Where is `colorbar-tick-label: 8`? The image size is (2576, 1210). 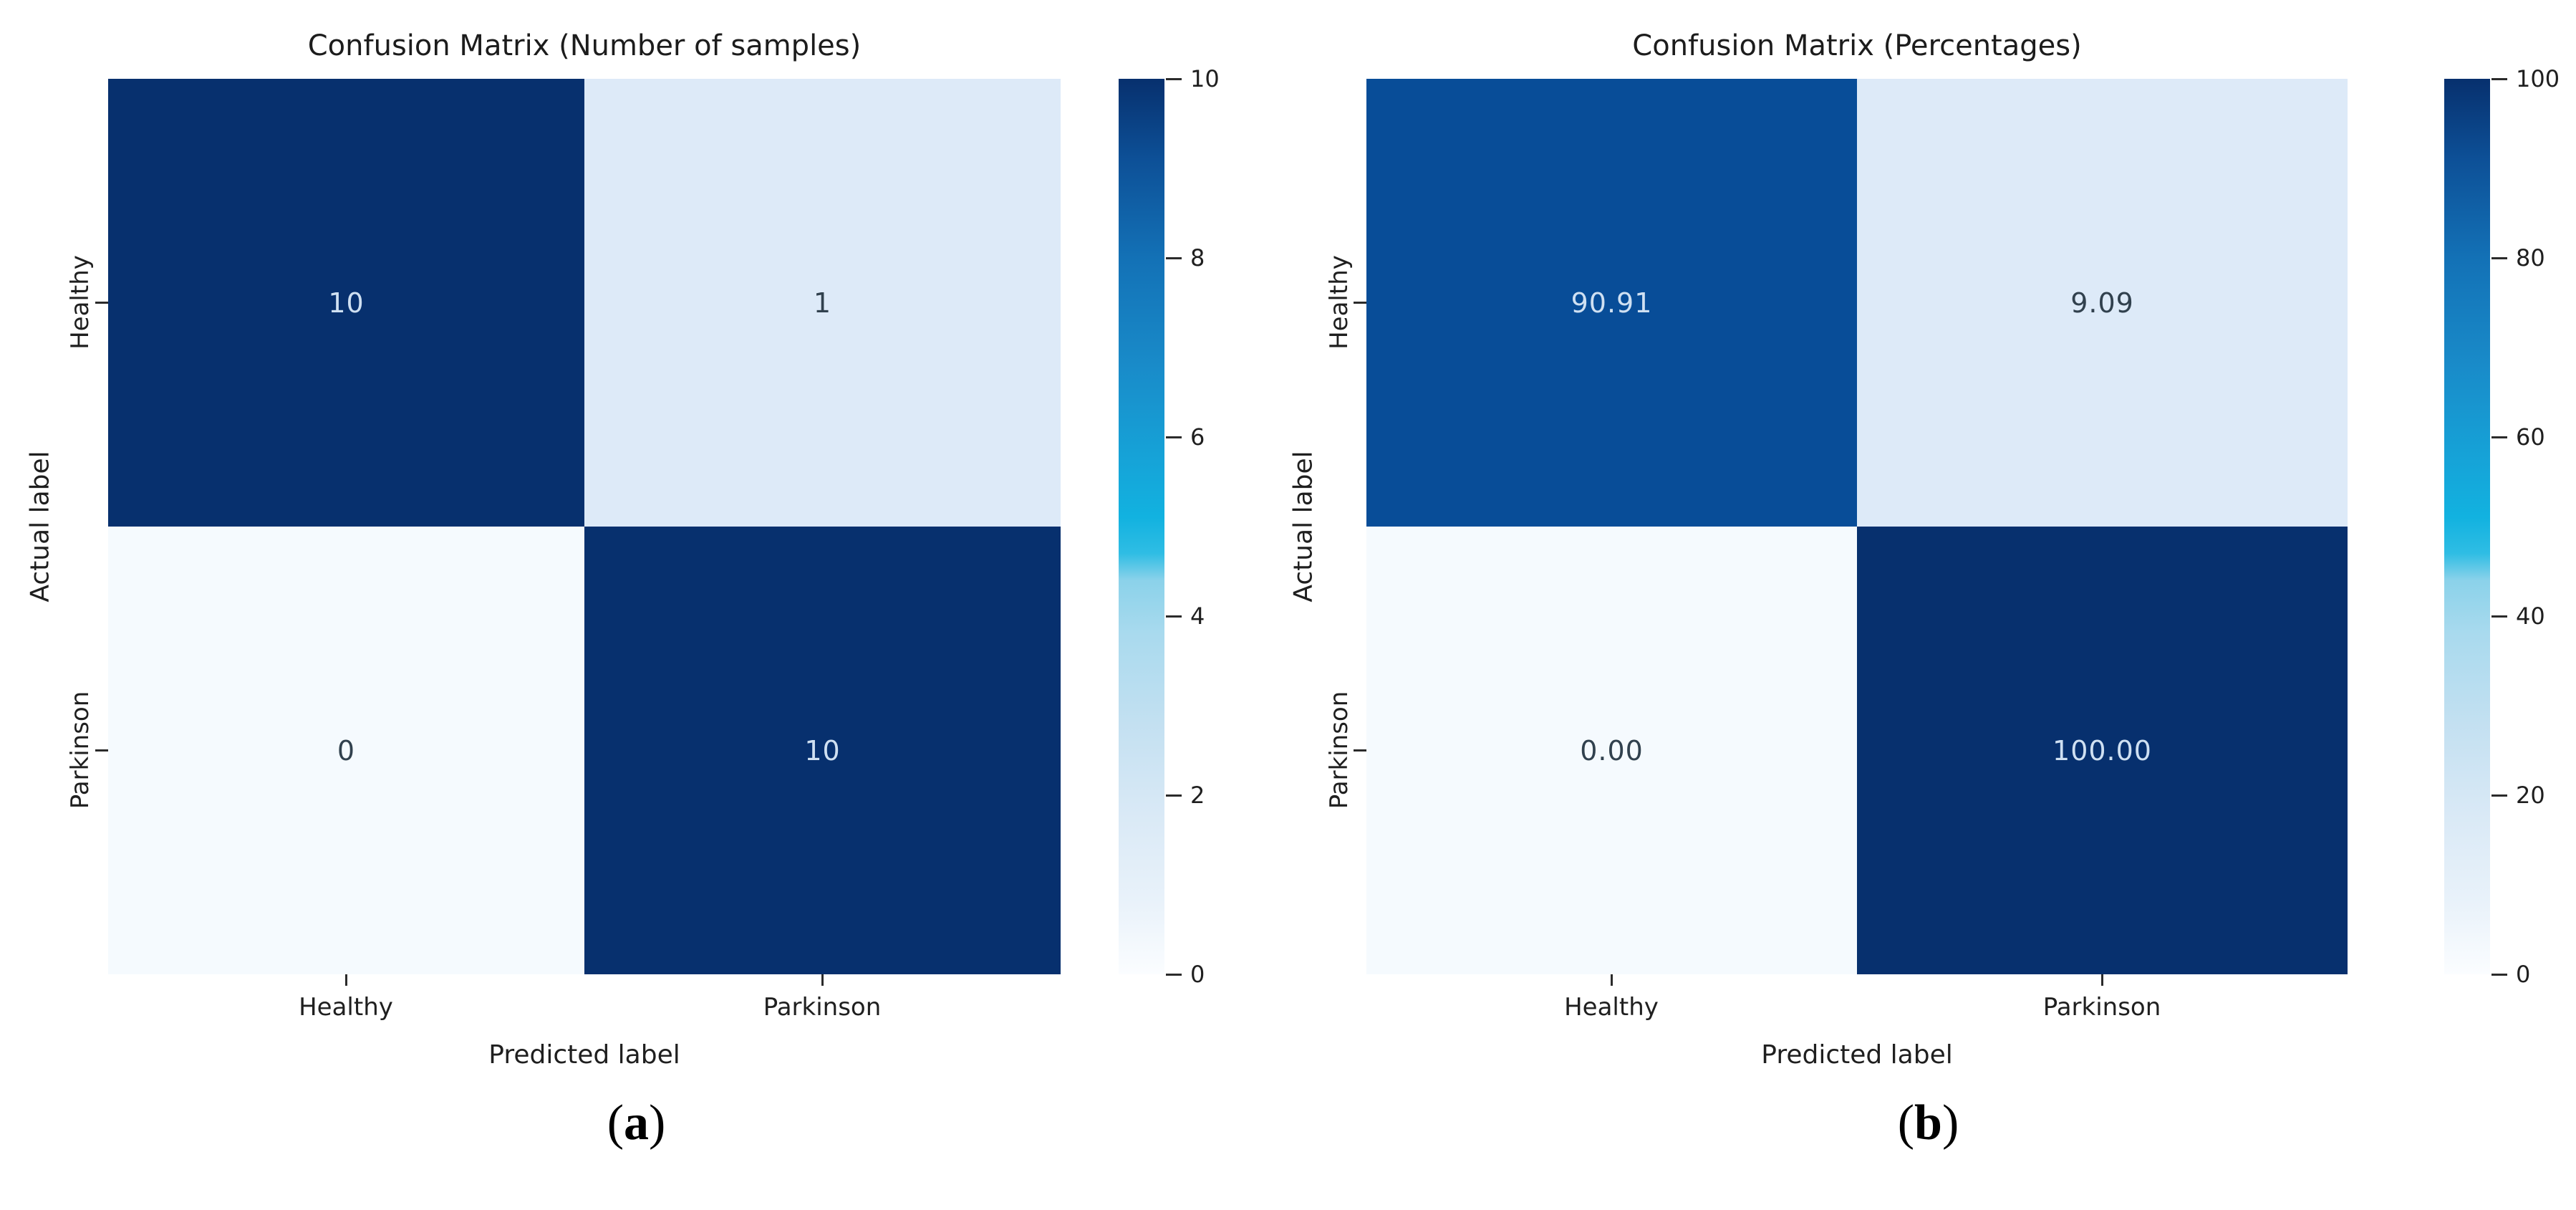 colorbar-tick-label: 8 is located at coordinates (1197, 258).